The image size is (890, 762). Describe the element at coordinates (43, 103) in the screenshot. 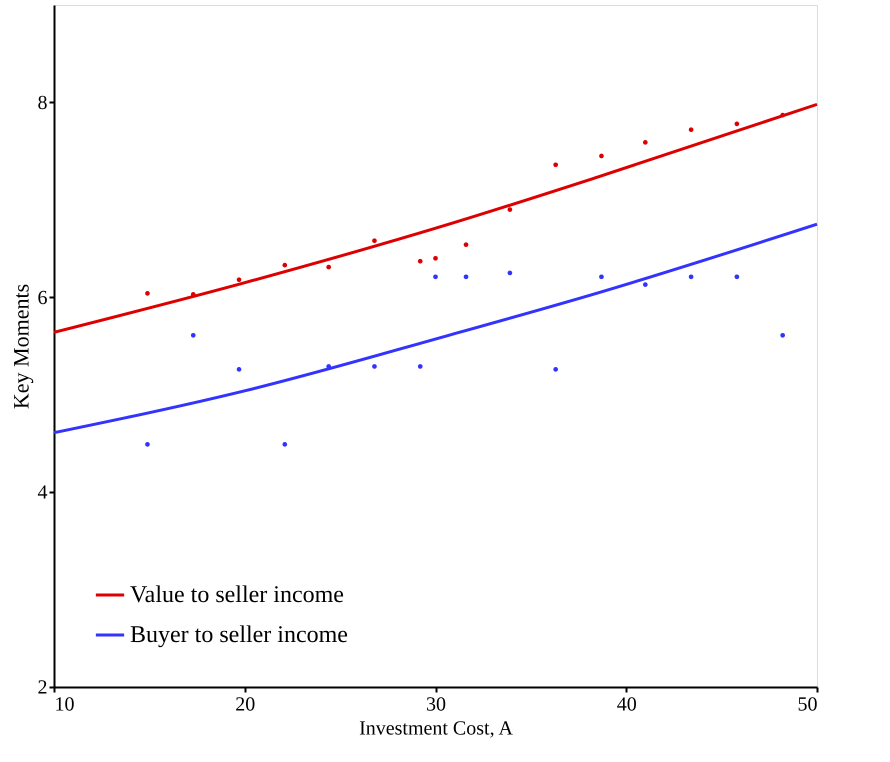

I see `y-tick-label: 8` at that location.